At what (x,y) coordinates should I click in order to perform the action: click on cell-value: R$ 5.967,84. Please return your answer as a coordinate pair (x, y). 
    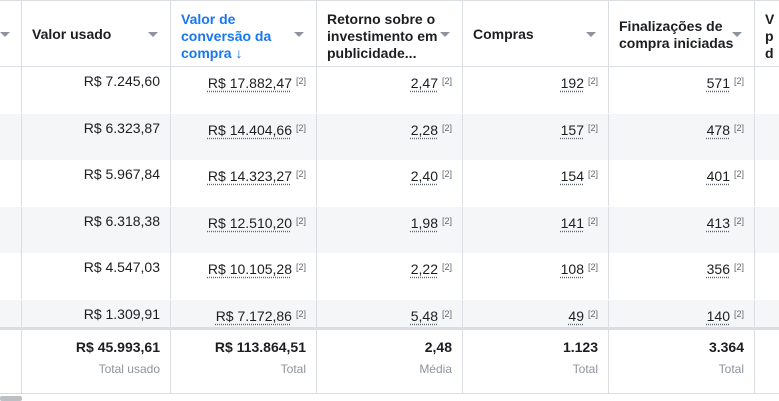
    Looking at the image, I should click on (122, 174).